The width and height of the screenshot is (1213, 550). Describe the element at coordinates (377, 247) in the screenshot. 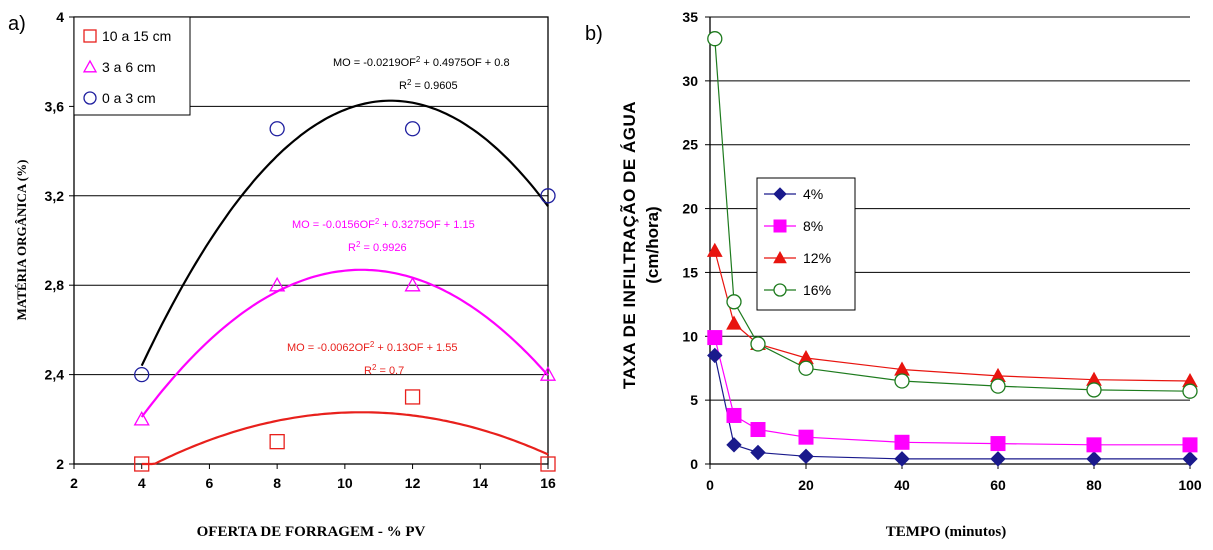

I see `svg-text: R2 = 0.9926` at that location.